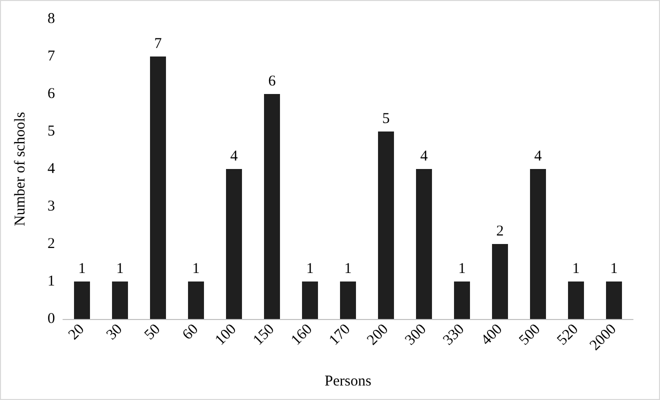 This screenshot has width=660, height=400. Describe the element at coordinates (454, 335) in the screenshot. I see `x-tick-label: 330` at that location.